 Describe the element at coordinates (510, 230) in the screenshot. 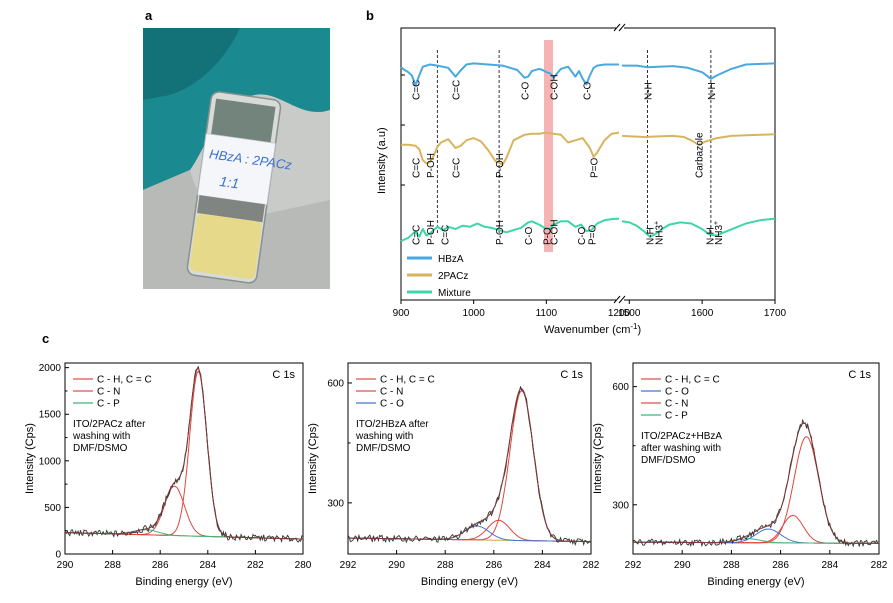

I see `series-line-mixture-left` at that location.